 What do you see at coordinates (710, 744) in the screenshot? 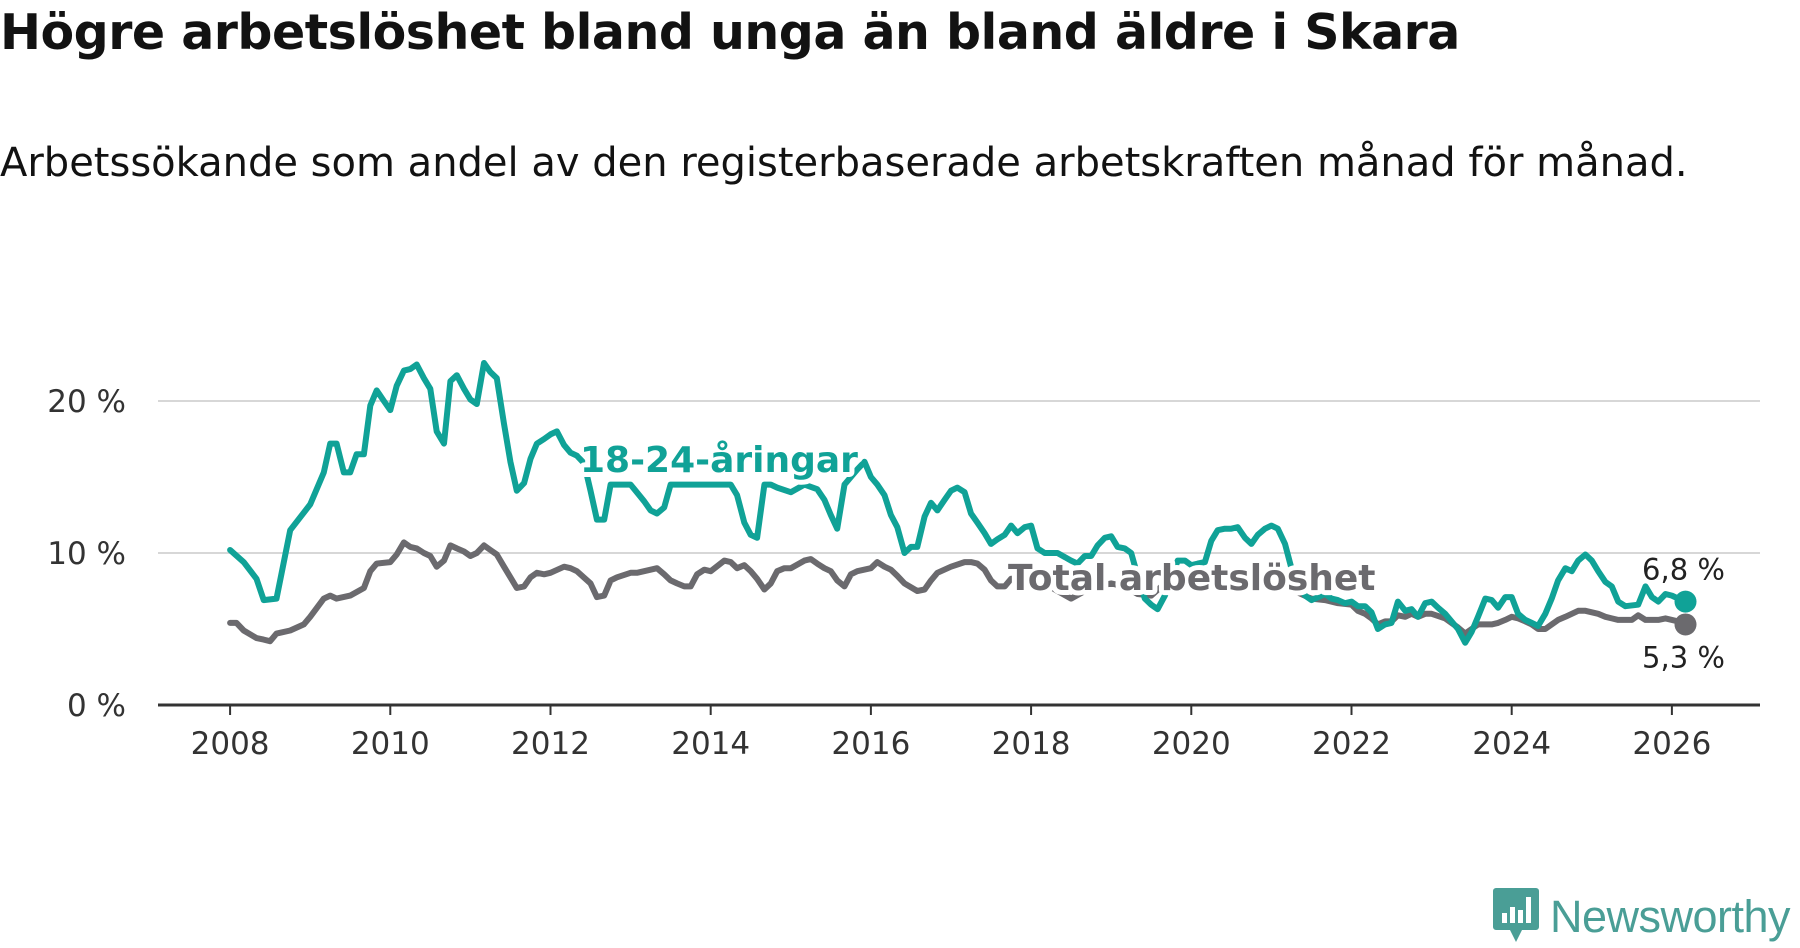
I see `x-tick-label: 2014` at bounding box center [710, 744].